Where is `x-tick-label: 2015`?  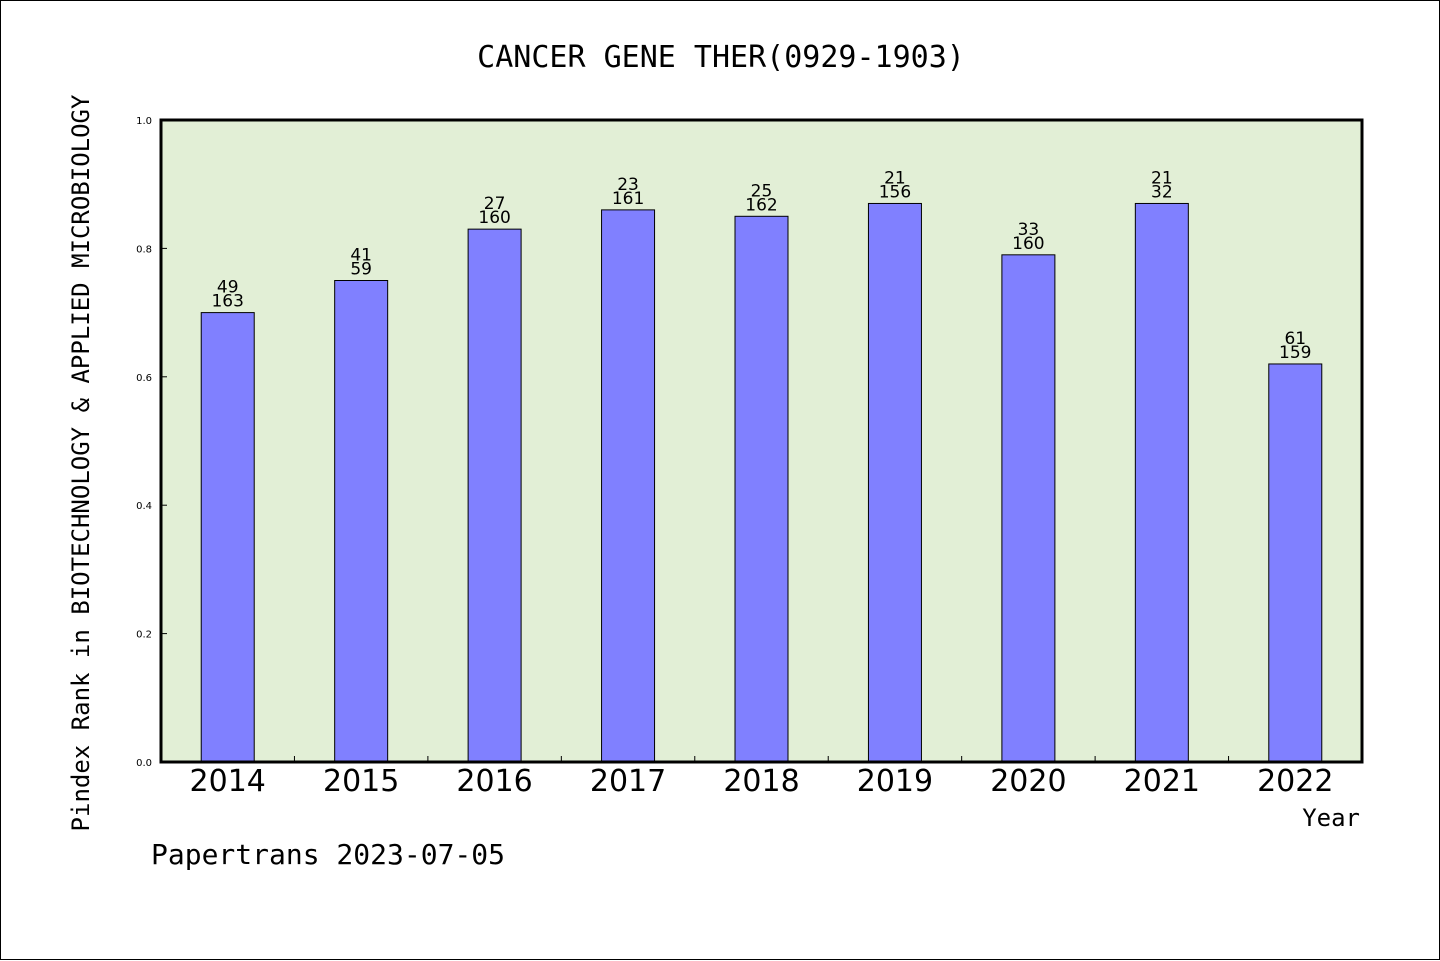
x-tick-label: 2015 is located at coordinates (361, 781).